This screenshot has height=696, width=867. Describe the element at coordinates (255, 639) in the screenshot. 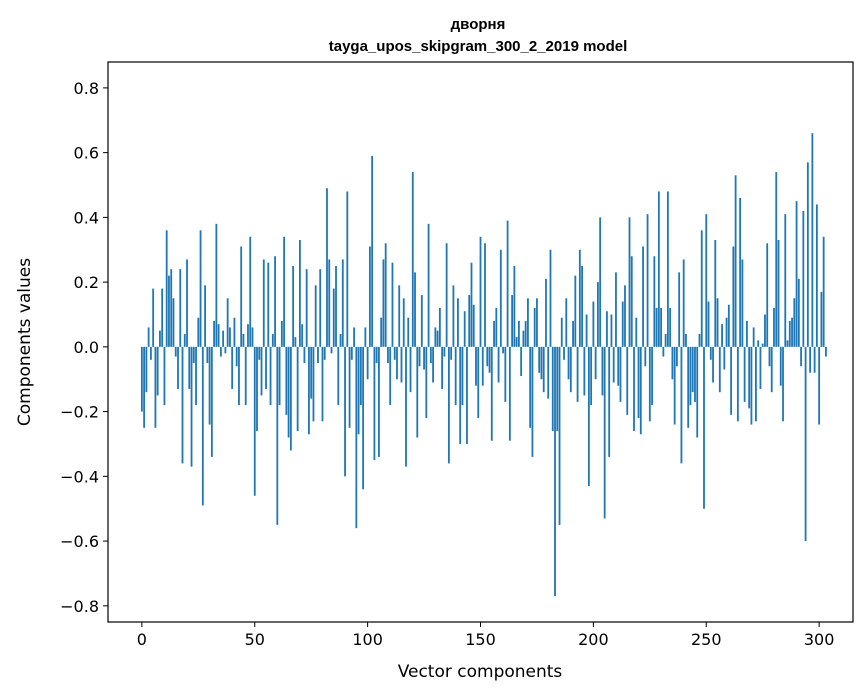

I see `x-tick-label: 50` at that location.